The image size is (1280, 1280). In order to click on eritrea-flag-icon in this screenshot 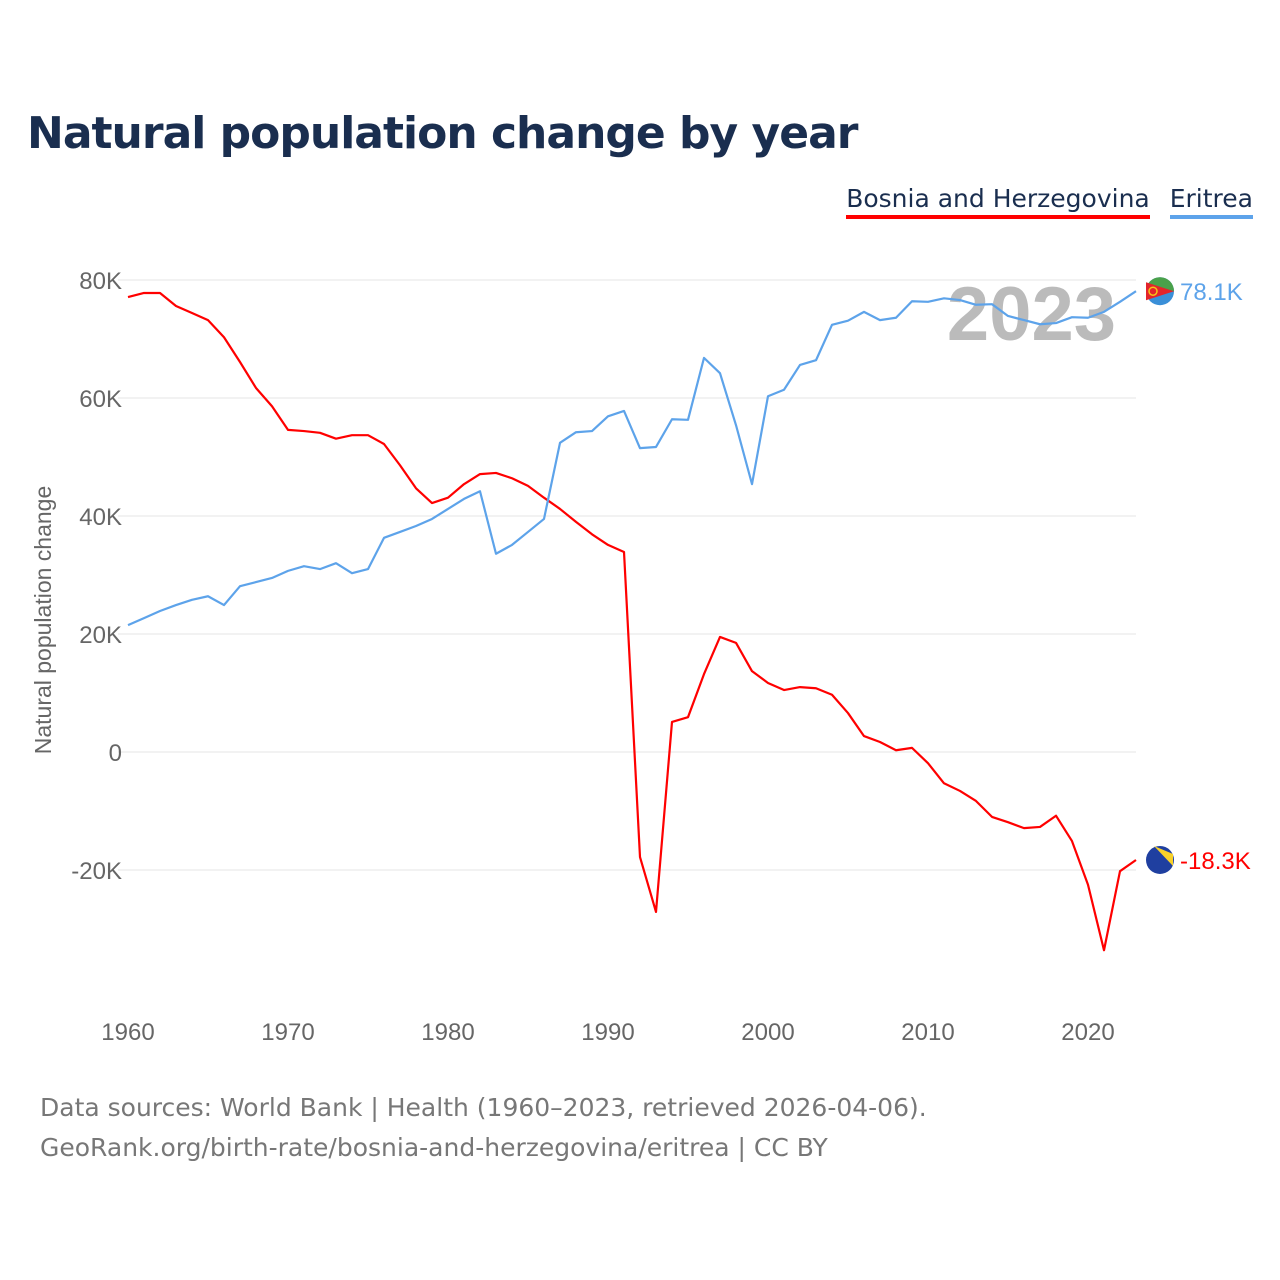, I will do `click(1160, 291)`.